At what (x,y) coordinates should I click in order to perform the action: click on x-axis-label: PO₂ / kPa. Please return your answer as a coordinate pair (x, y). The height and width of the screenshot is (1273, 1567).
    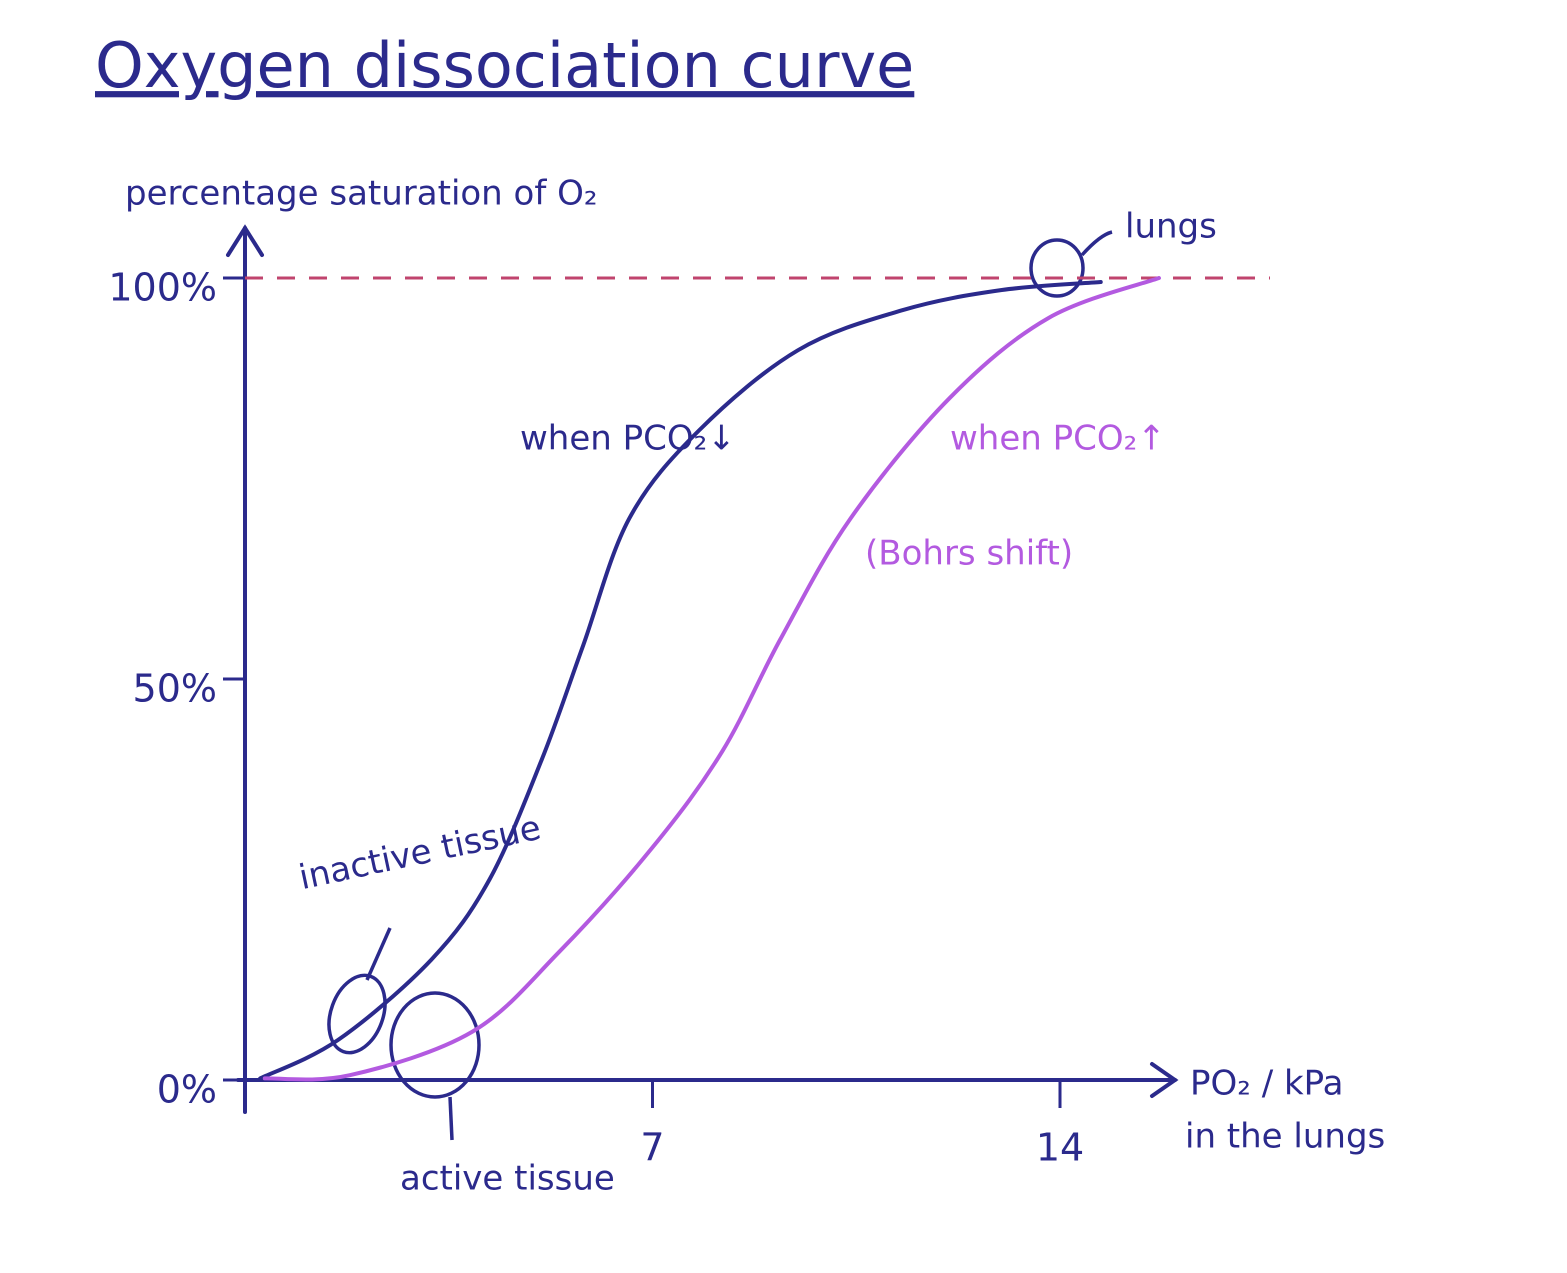
    Looking at the image, I should click on (1266, 1084).